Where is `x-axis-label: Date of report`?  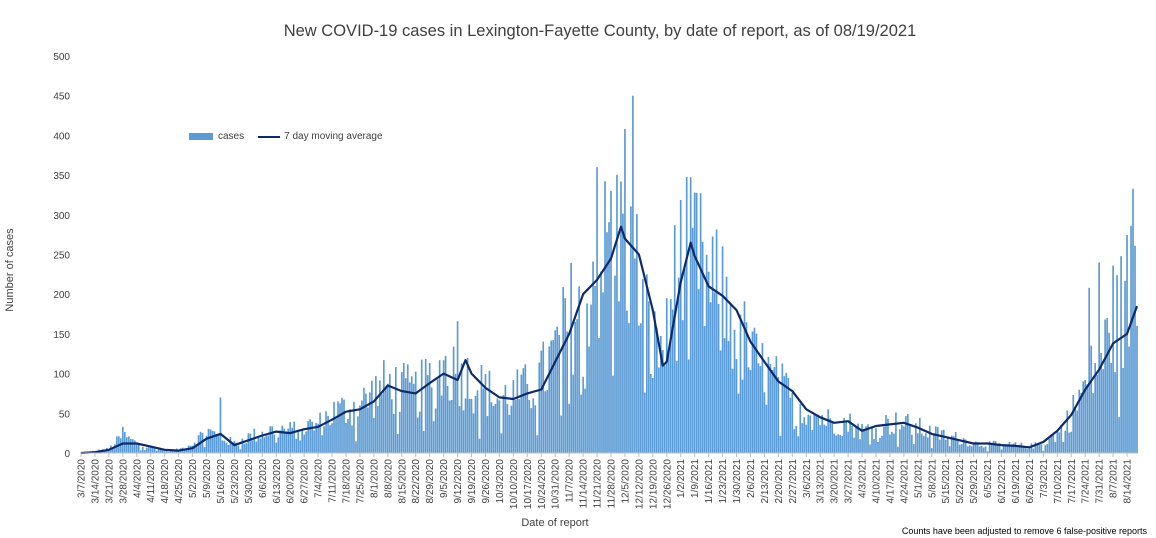 x-axis-label: Date of report is located at coordinates (555, 523).